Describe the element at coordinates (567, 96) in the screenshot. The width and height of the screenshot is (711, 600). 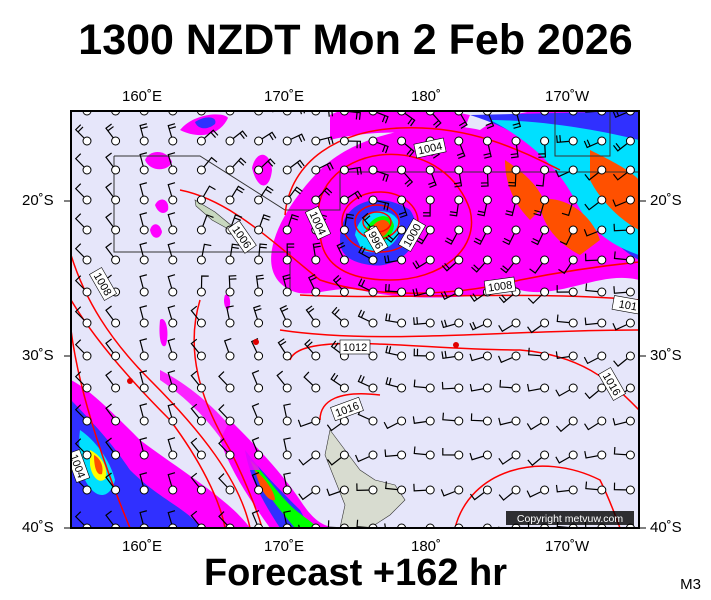
I see `lon-label-top-170w: 170˚W` at that location.